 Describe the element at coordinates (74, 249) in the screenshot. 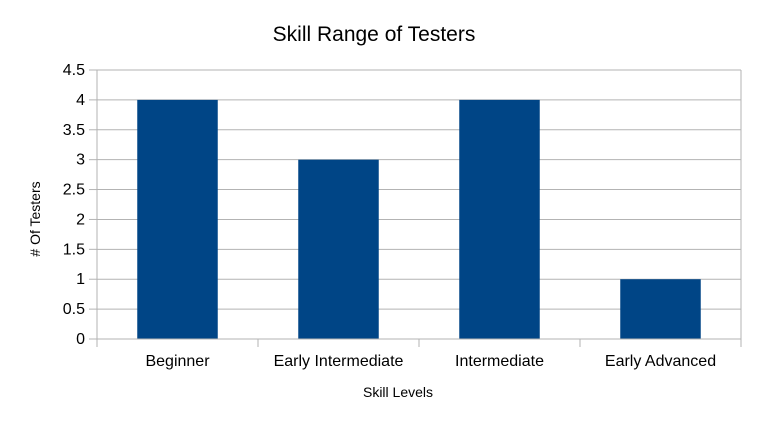

I see `y-tick-label: 1.5` at that location.